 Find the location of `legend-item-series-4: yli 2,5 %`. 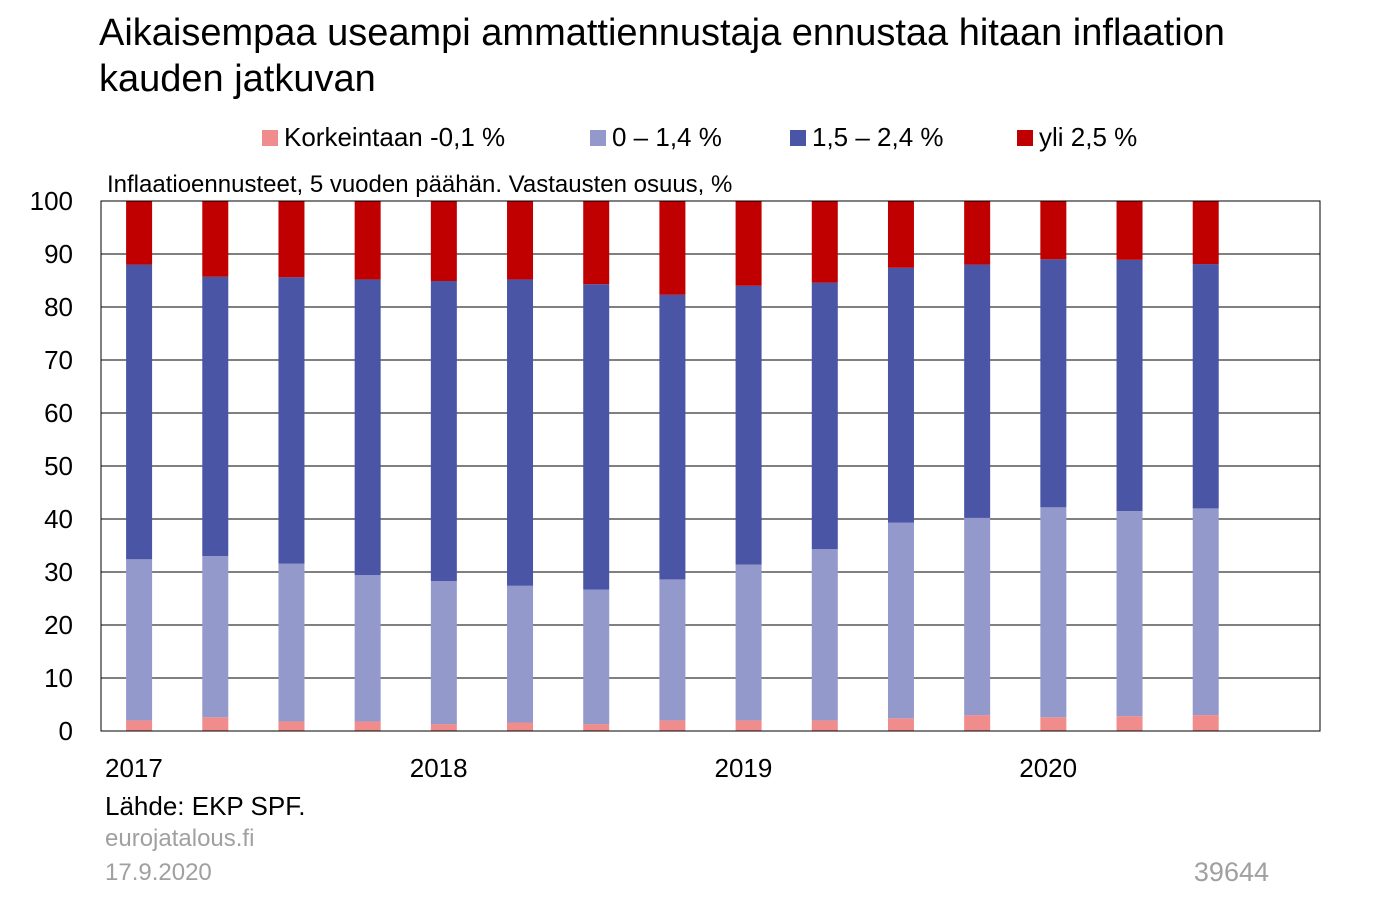

legend-item-series-4: yli 2,5 % is located at coordinates (1077, 137).